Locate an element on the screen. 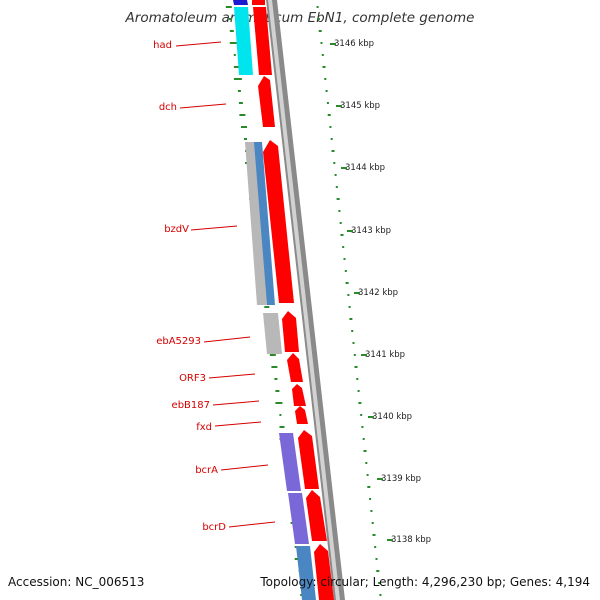 The image size is (600, 600). gene-bcrd is located at coordinates (316, 515).